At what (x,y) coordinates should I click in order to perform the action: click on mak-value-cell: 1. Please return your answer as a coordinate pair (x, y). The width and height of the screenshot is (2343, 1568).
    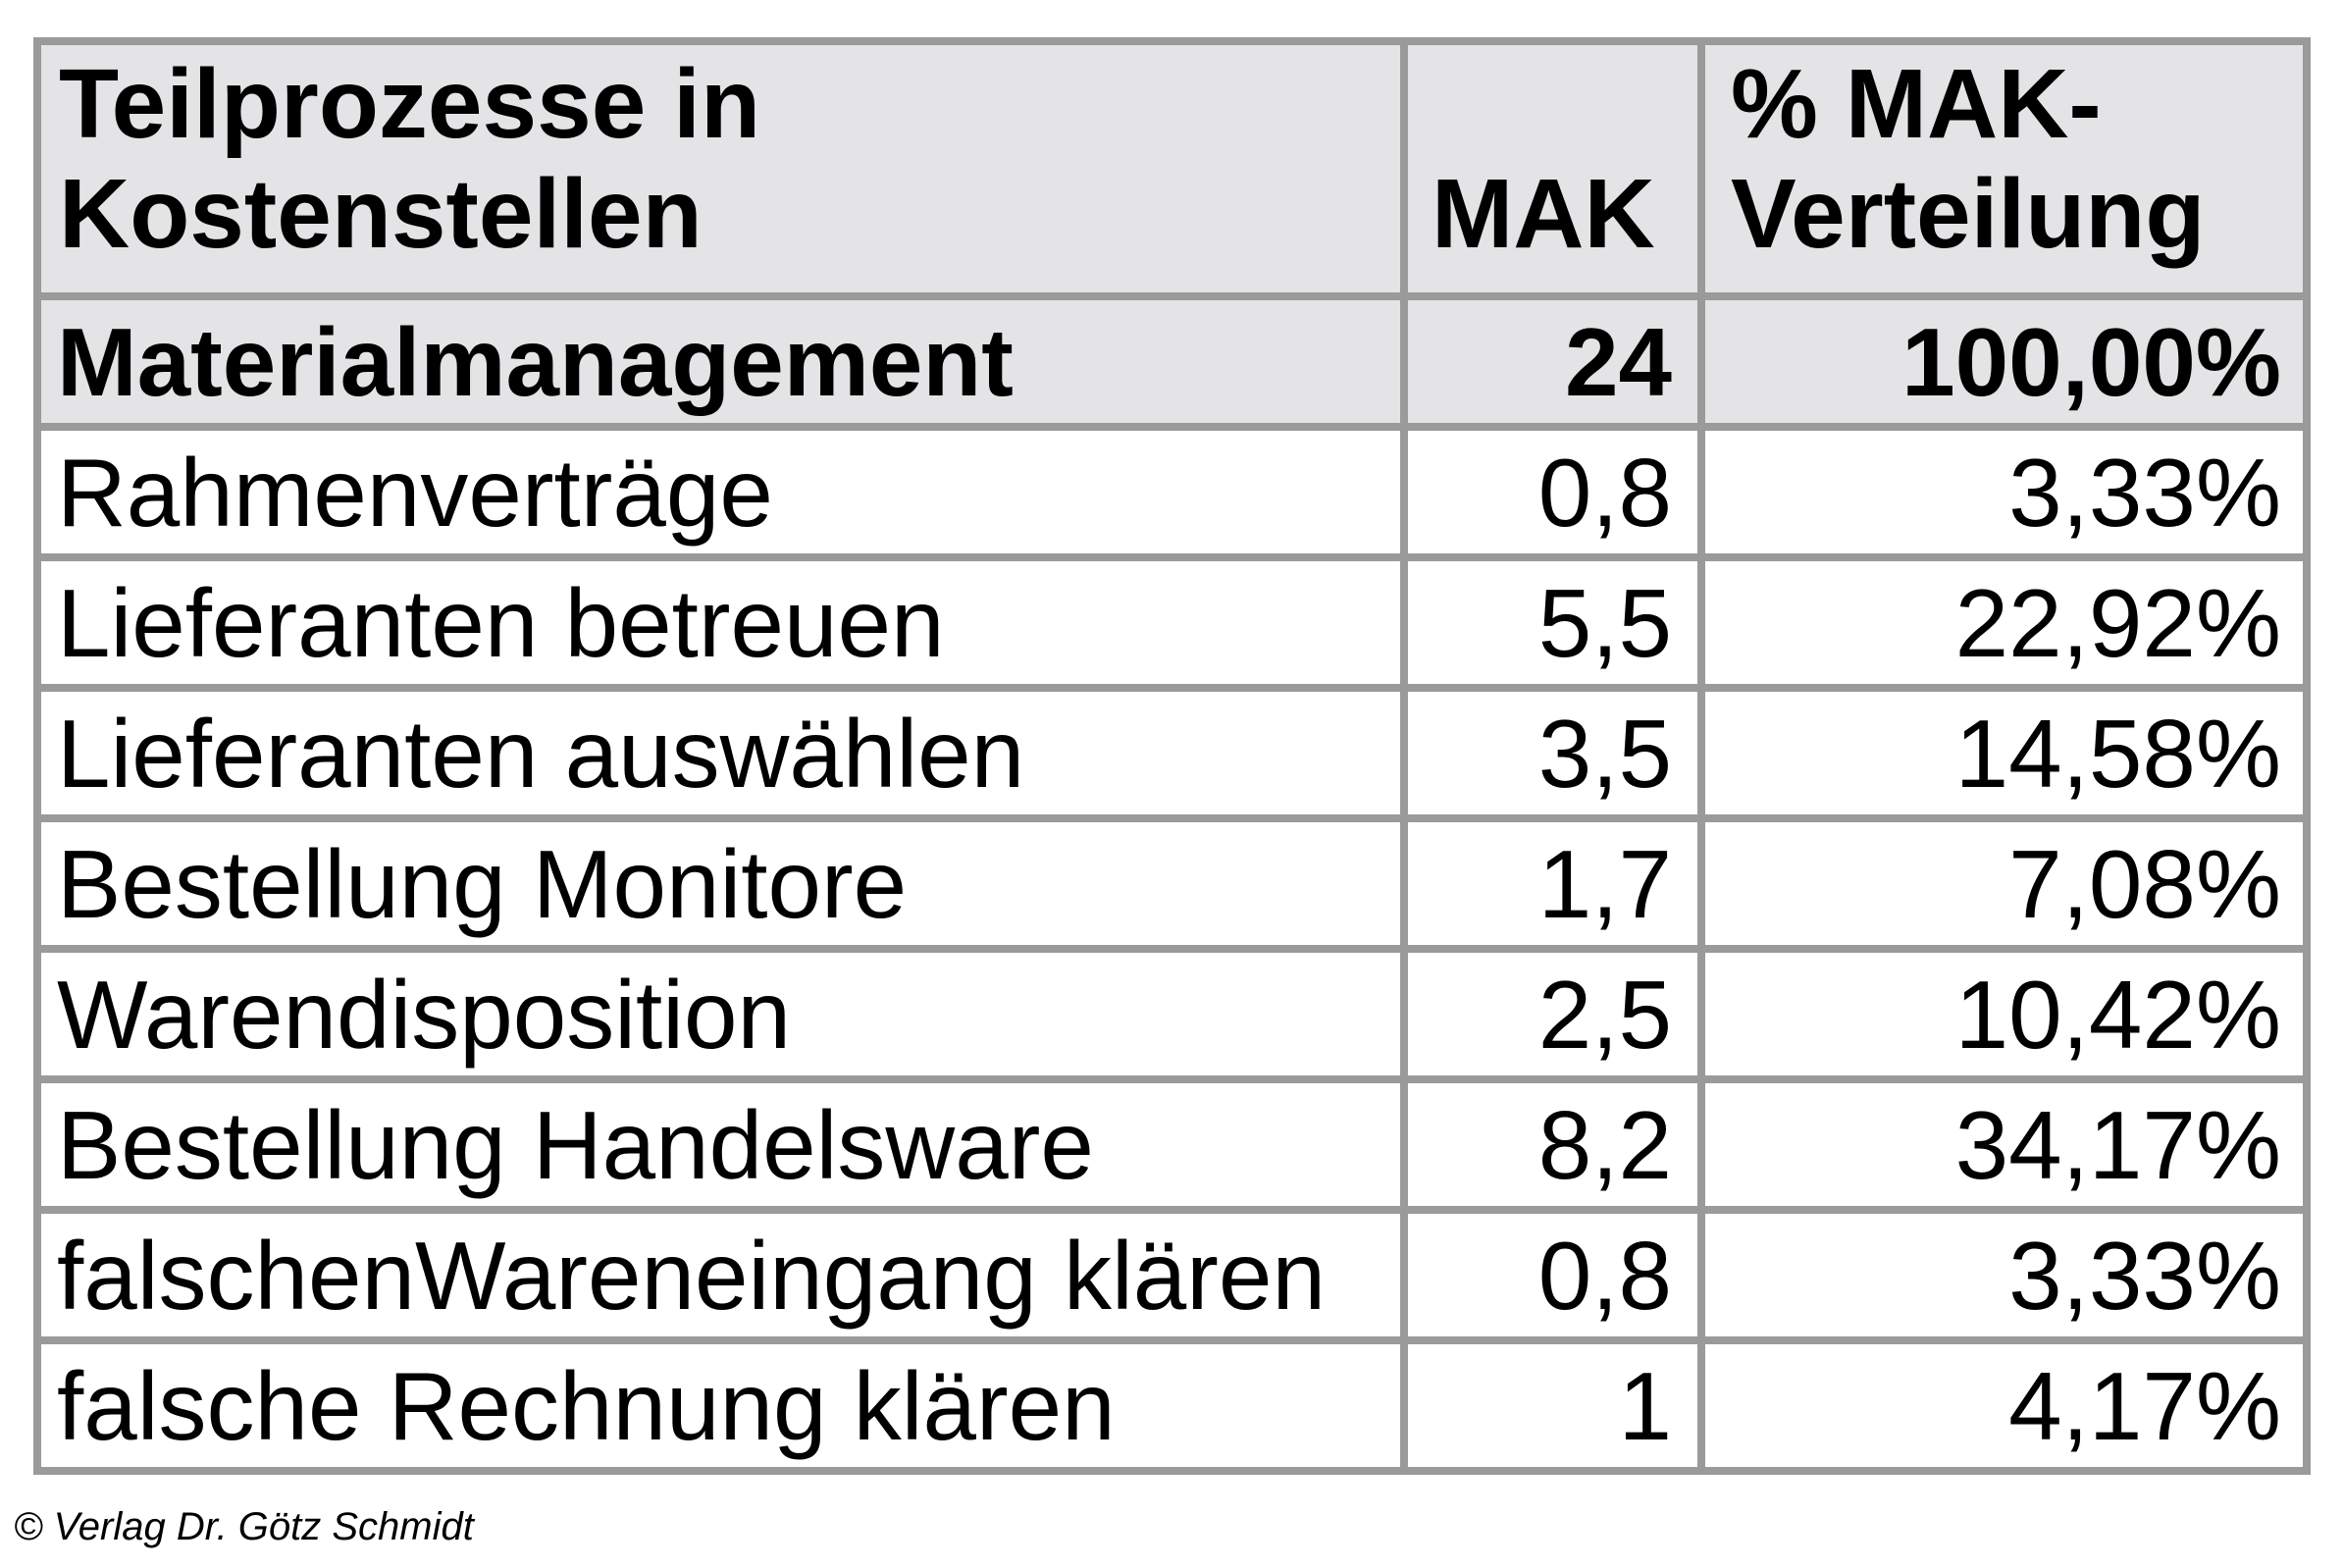
    Looking at the image, I should click on (1553, 1405).